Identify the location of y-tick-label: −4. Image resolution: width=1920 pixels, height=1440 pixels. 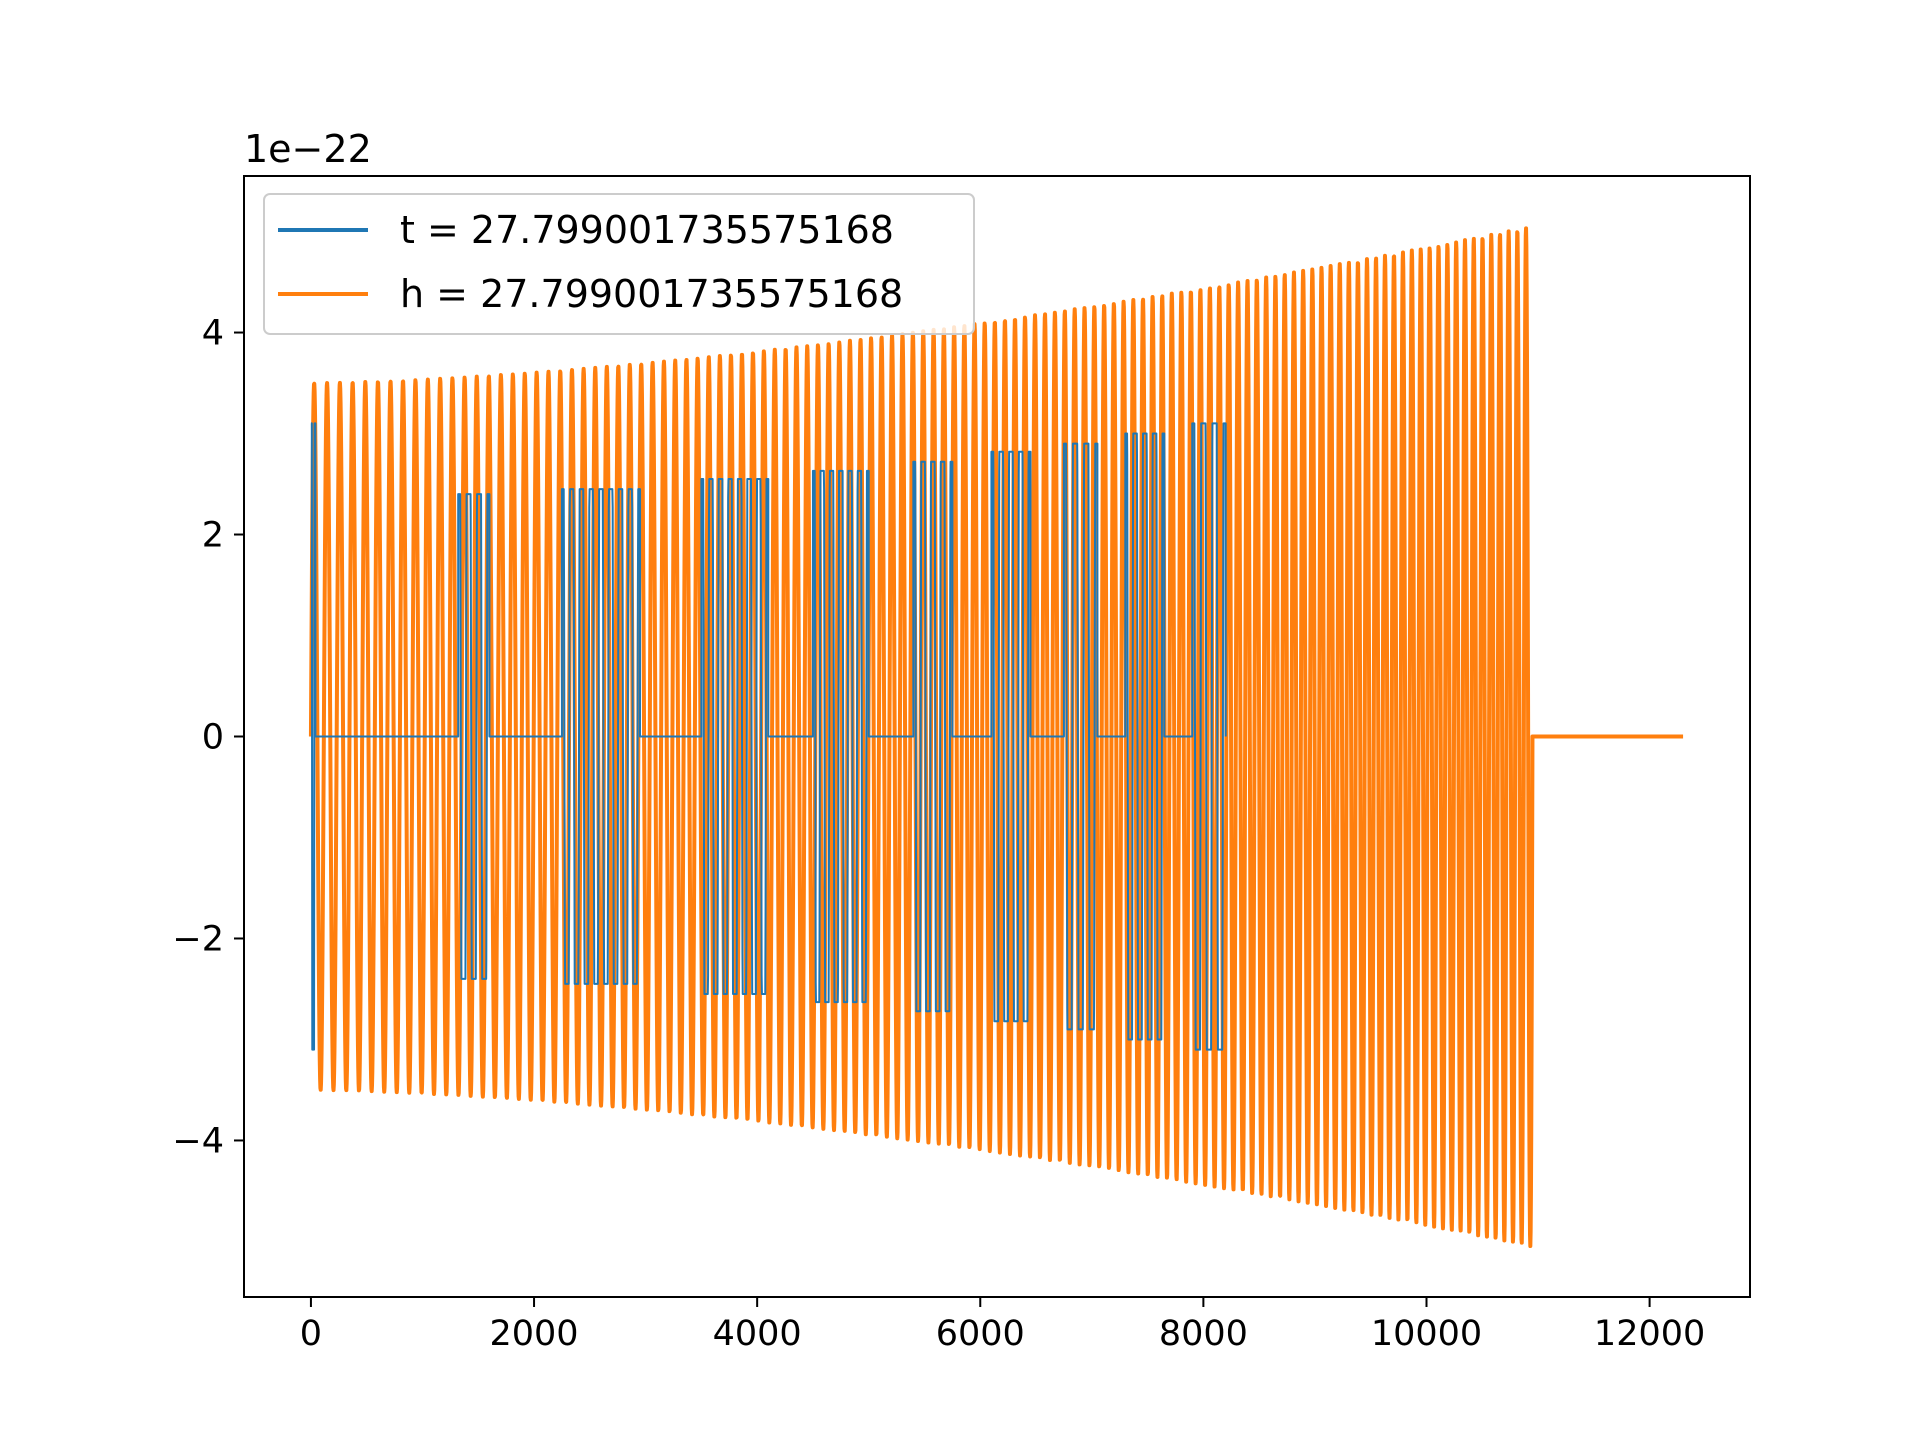
(198, 1141).